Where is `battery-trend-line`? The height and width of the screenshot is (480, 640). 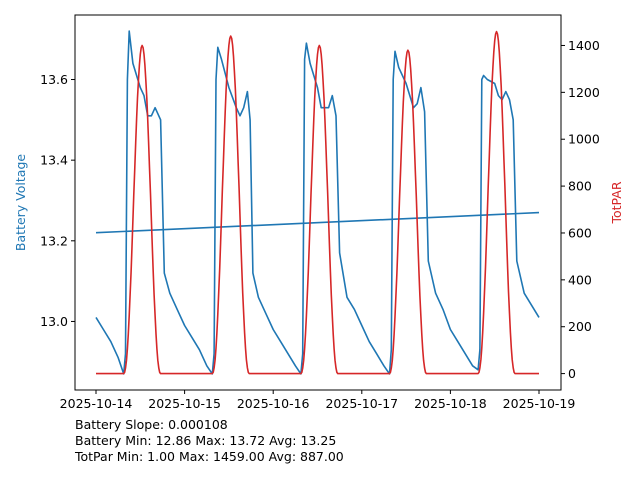 battery-trend-line is located at coordinates (317, 222).